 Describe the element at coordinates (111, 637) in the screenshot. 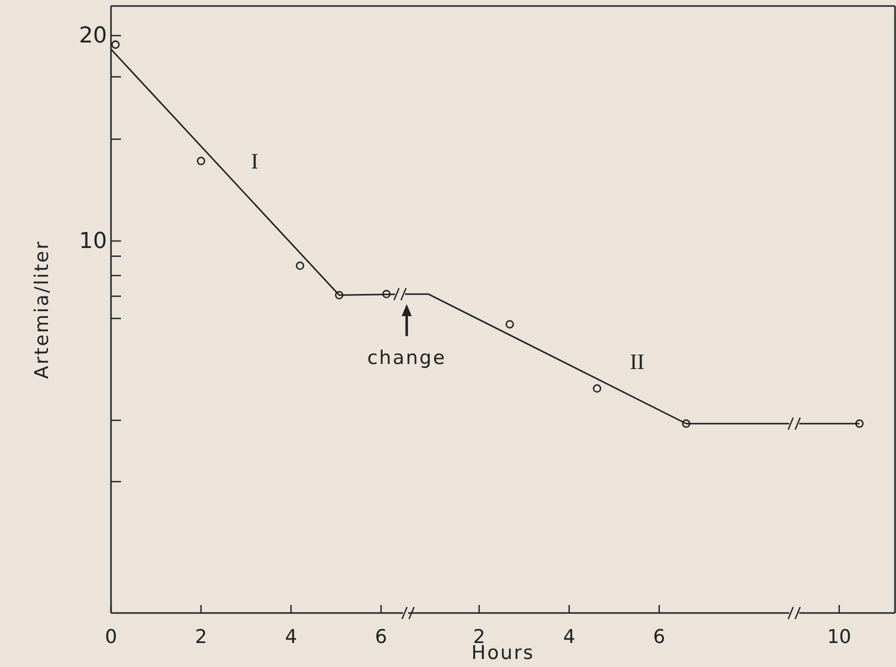

I see `x-tick-label: 0` at that location.